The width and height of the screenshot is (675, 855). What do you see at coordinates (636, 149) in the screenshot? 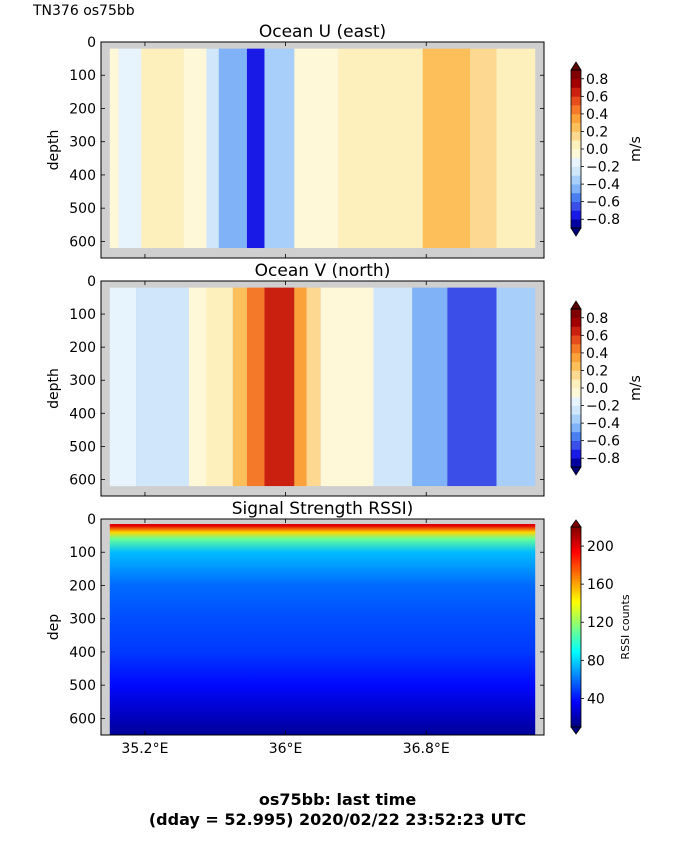
I see `colorbar-label: m/s` at bounding box center [636, 149].